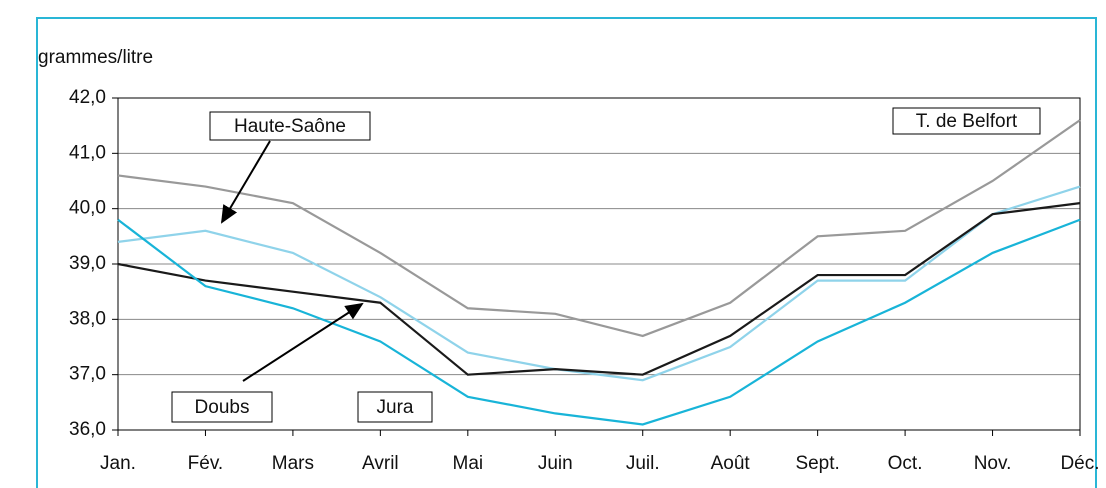 The height and width of the screenshot is (488, 1106). I want to click on x-tick-label: Oct., so click(905, 463).